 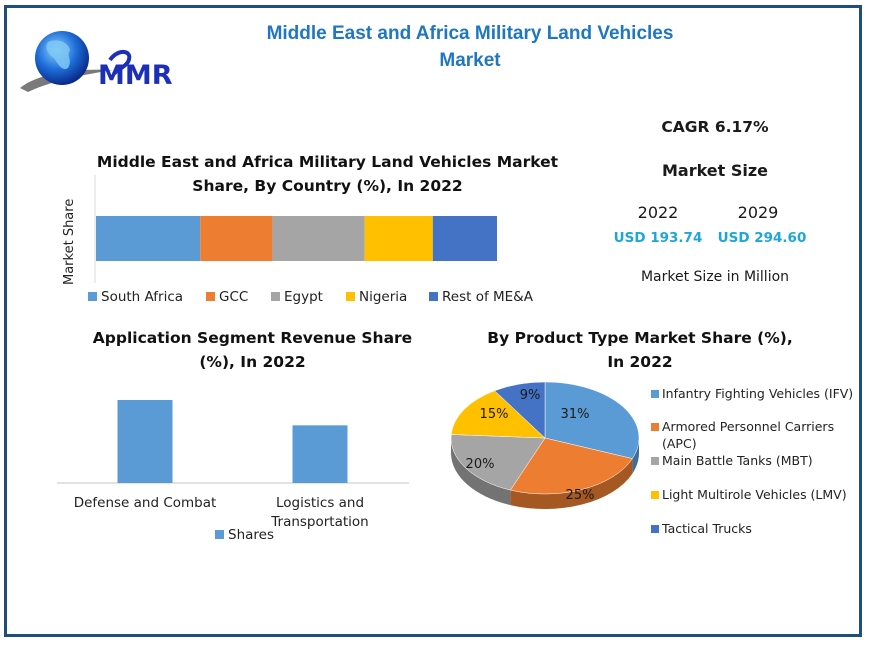 What do you see at coordinates (69, 241) in the screenshot?
I see `country-chart-y-axis-label: Market Share` at bounding box center [69, 241].